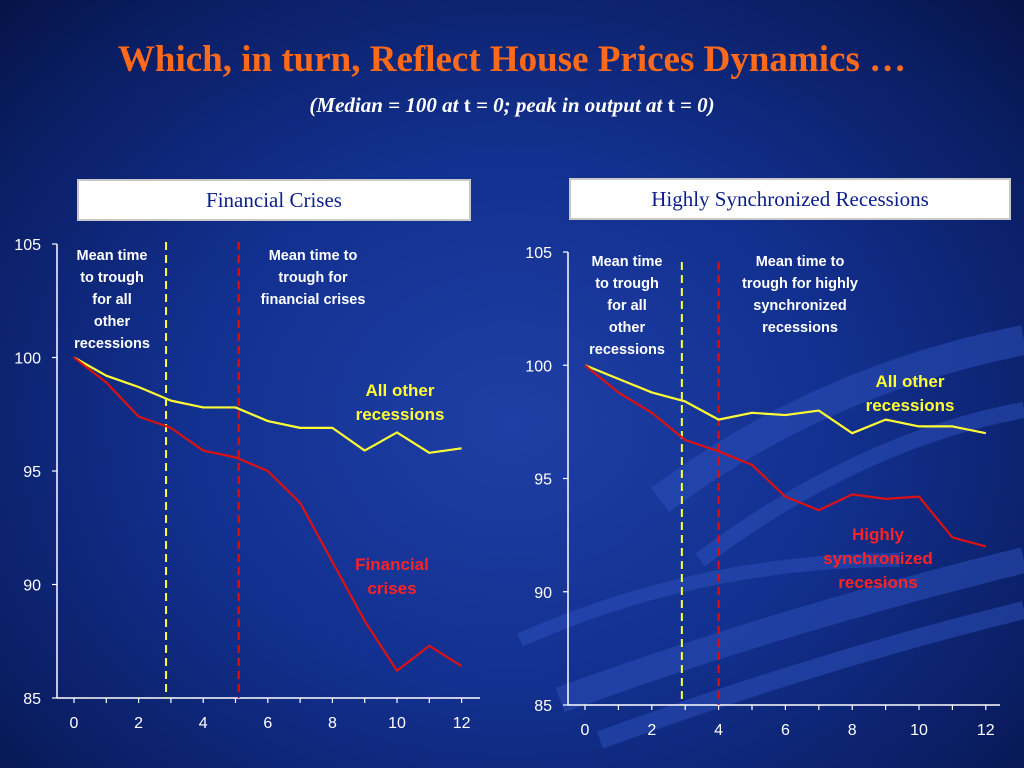  What do you see at coordinates (74, 723) in the screenshot?
I see `chart1-x-tick-label: 0` at bounding box center [74, 723].